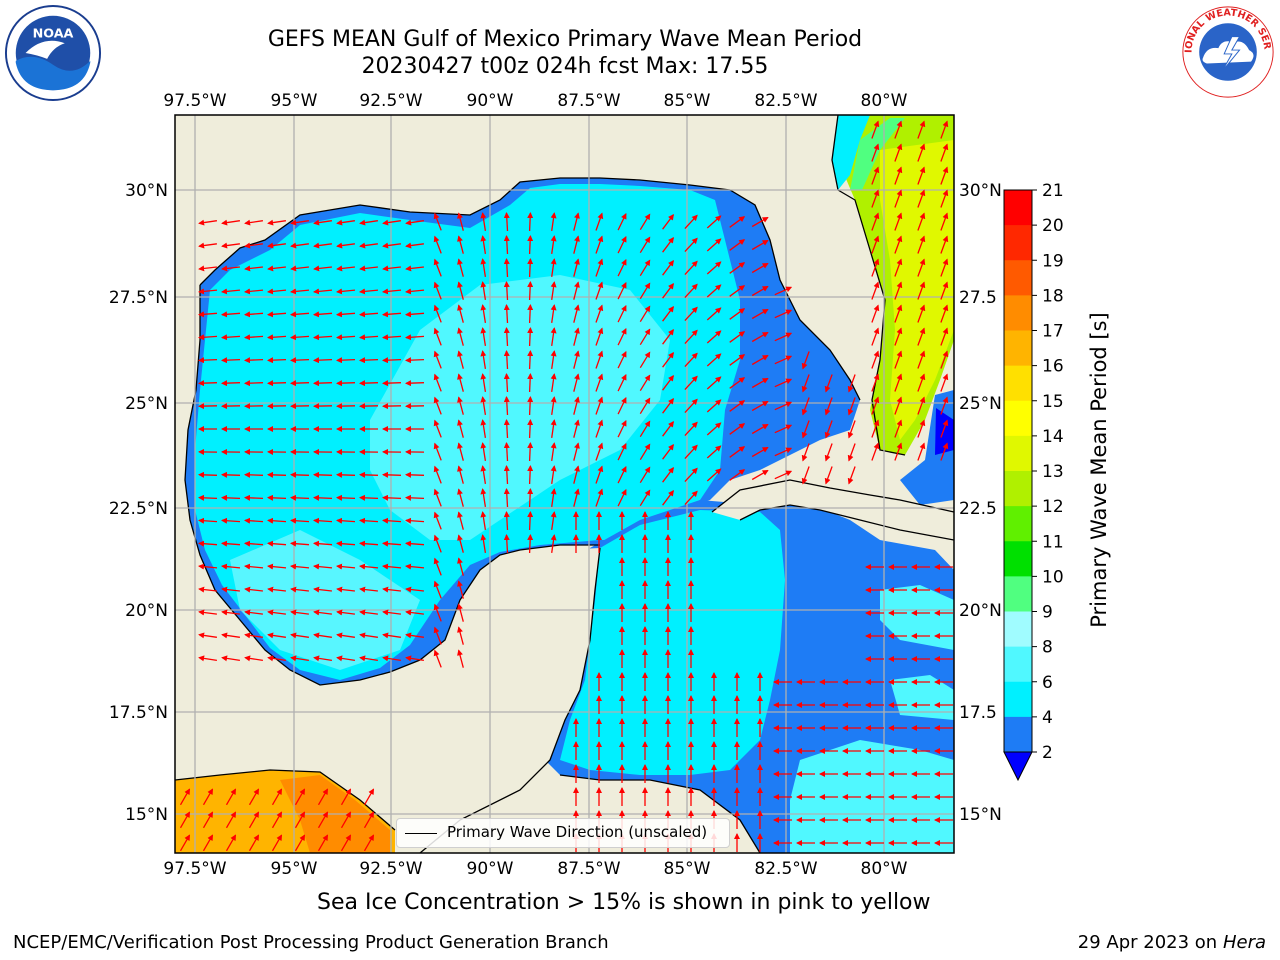 The height and width of the screenshot is (960, 1280). I want to click on colorbar-tick-label-10: 15, so click(1053, 402).